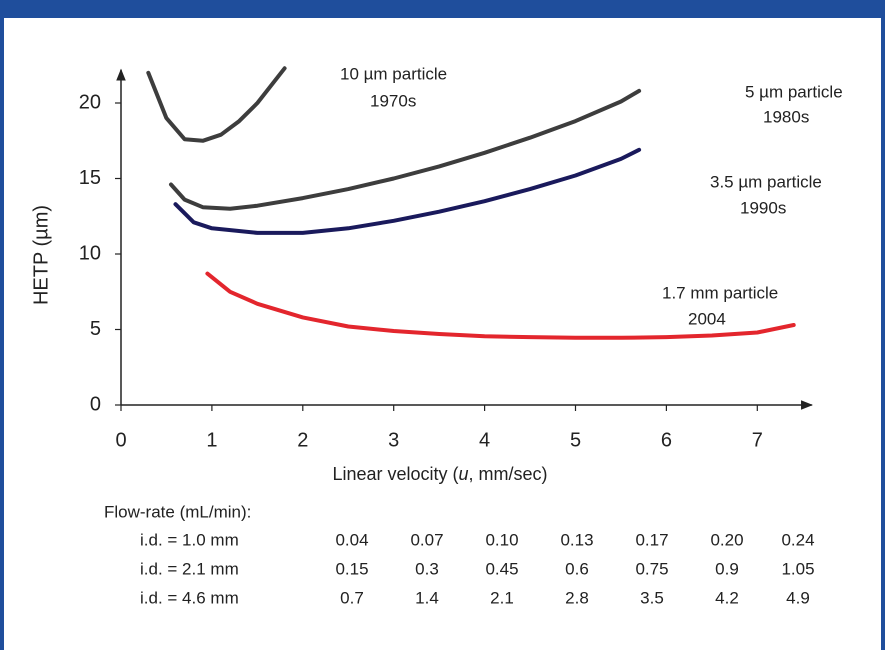 The image size is (885, 650). I want to click on left-border, so click(2, 325).